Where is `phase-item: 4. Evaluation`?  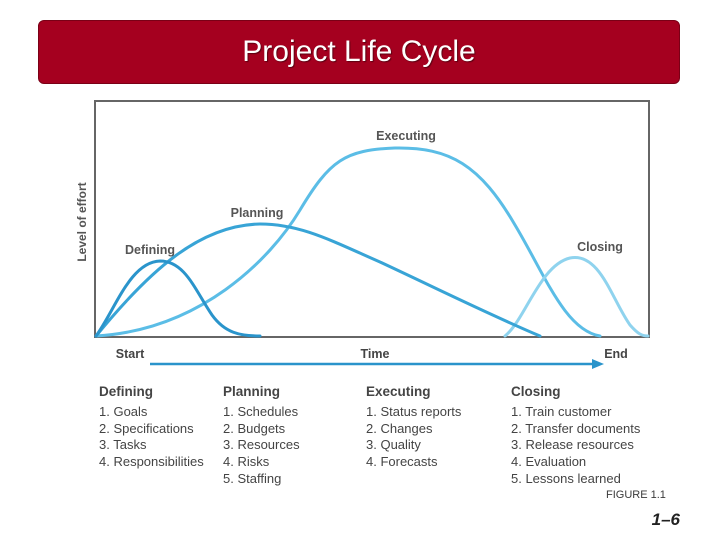
phase-item: 4. Evaluation is located at coordinates (549, 462).